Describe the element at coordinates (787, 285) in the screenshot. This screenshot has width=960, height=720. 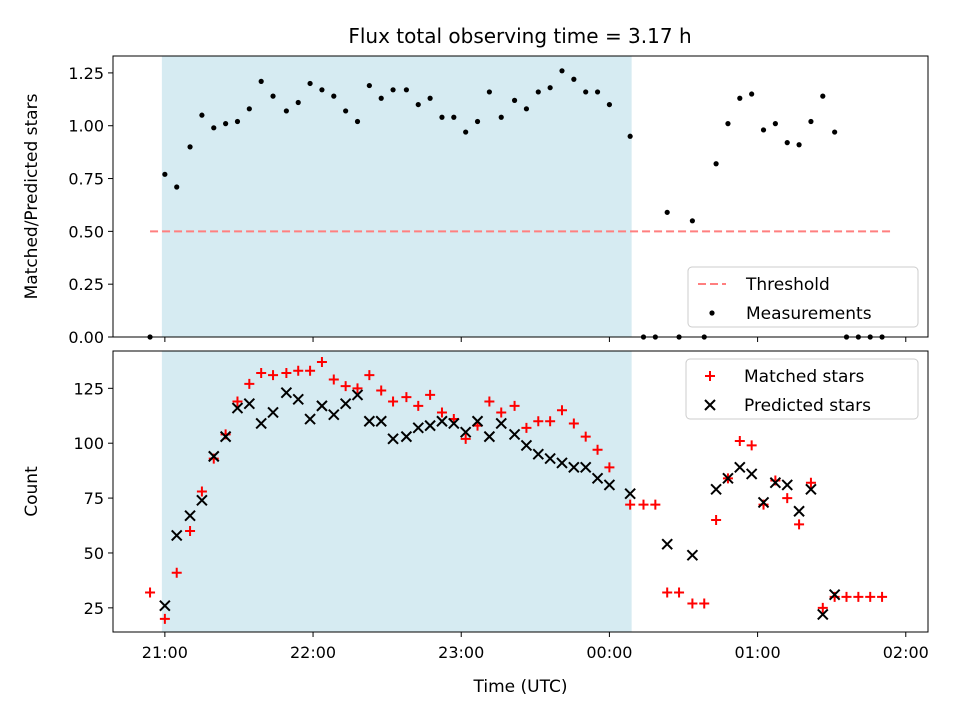
I see `top-legend-label: Threshold` at that location.